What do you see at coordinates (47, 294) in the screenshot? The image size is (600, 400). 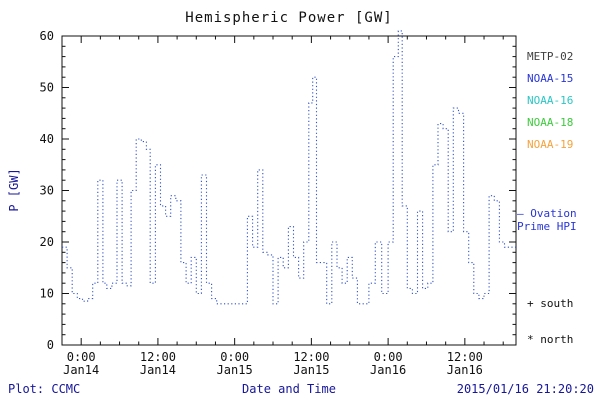 I see `y-tick-label: 10` at bounding box center [47, 294].